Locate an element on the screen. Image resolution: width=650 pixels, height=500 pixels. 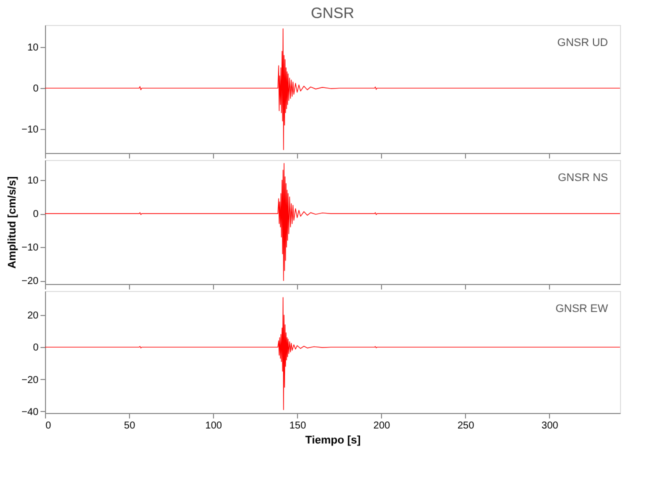
text: GNSR UD is located at coordinates (582, 43).